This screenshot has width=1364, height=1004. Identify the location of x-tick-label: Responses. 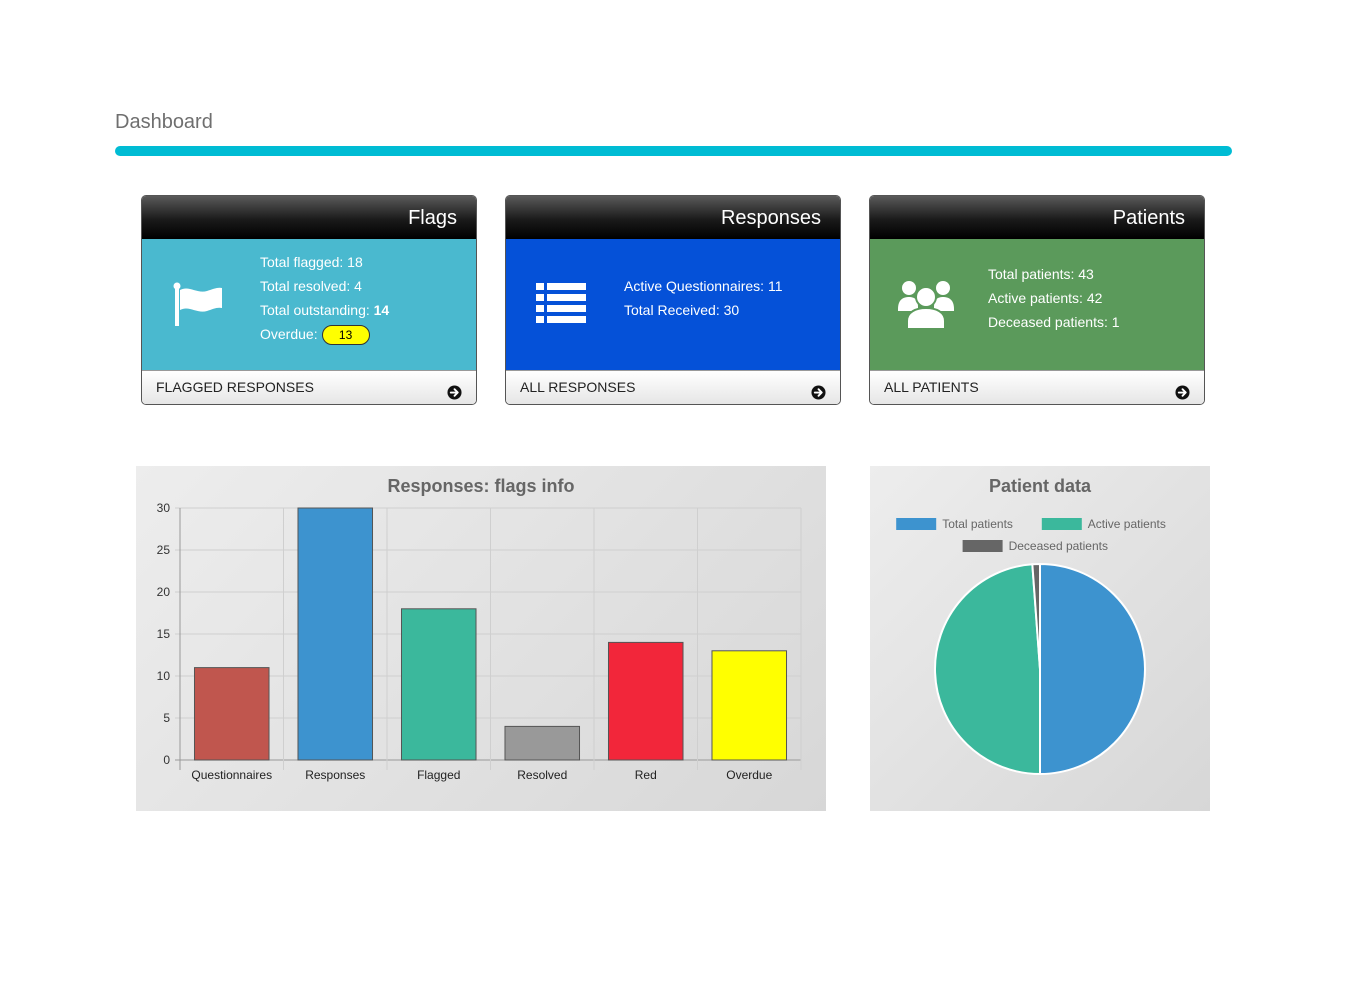
(335, 775).